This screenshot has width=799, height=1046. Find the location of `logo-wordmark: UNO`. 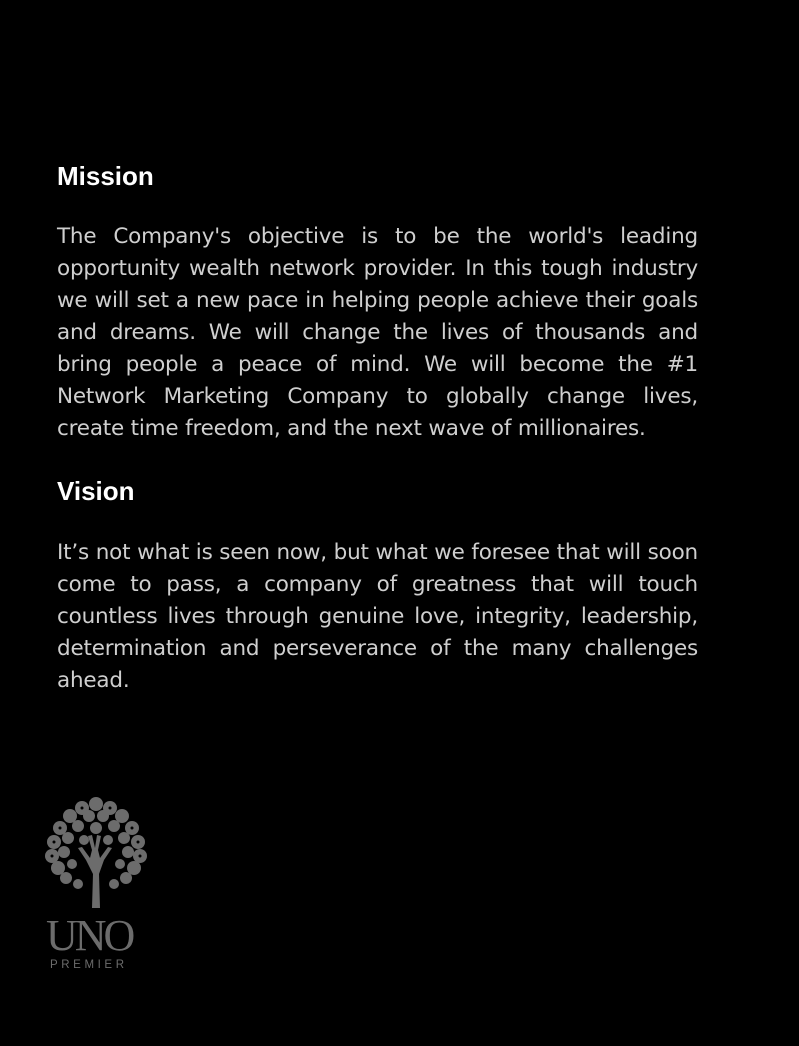

logo-wordmark: UNO is located at coordinates (90, 935).